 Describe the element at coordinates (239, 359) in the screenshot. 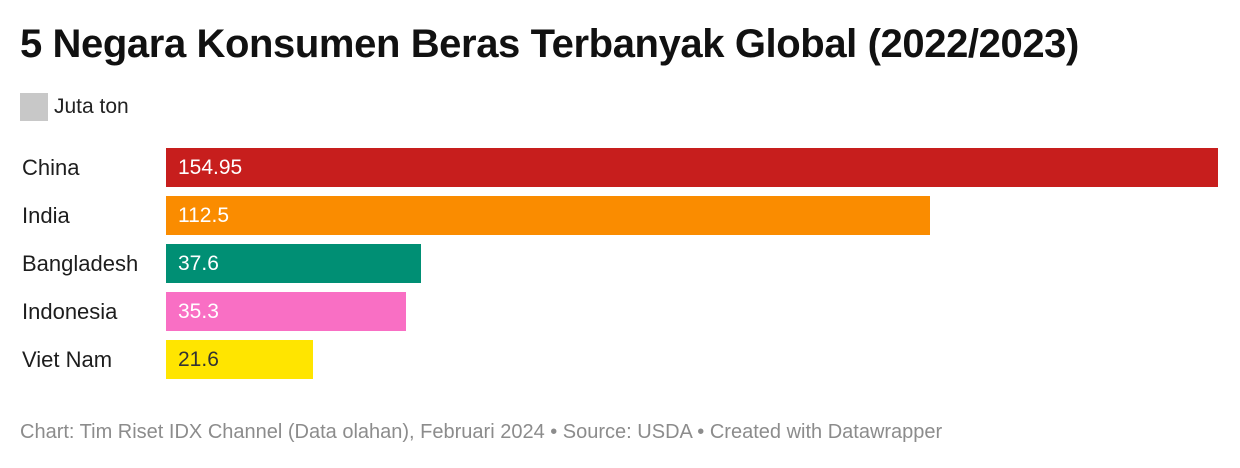

I see `bar: 21.6` at that location.